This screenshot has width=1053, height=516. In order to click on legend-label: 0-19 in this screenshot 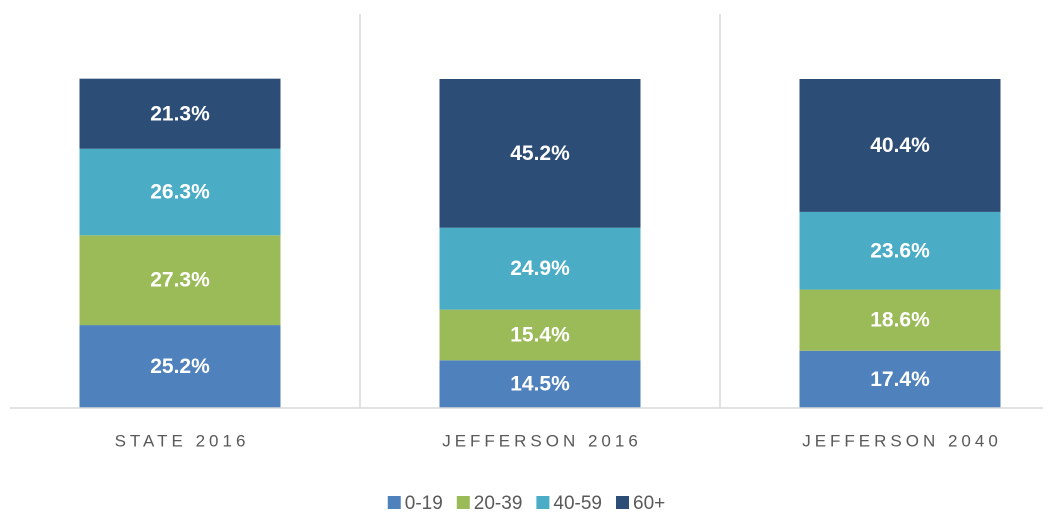, I will do `click(424, 503)`.